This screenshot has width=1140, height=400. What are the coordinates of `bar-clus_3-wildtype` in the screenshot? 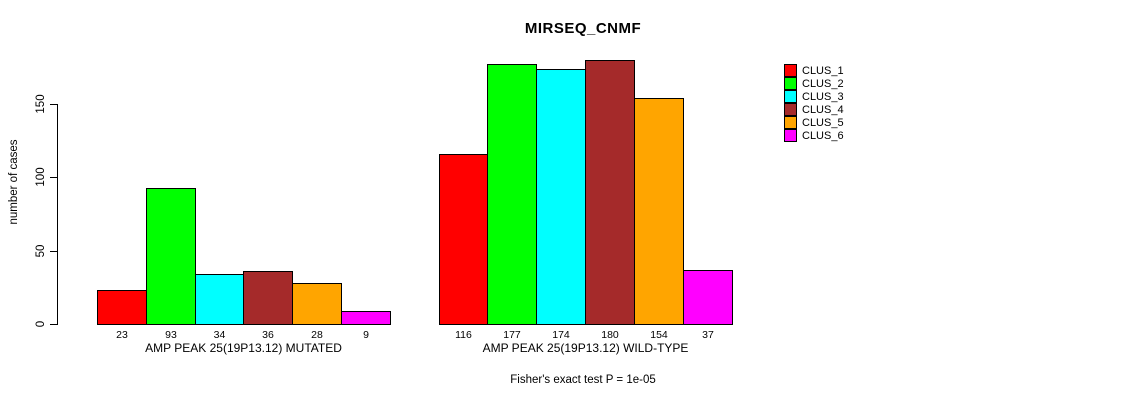 It's located at (561, 197).